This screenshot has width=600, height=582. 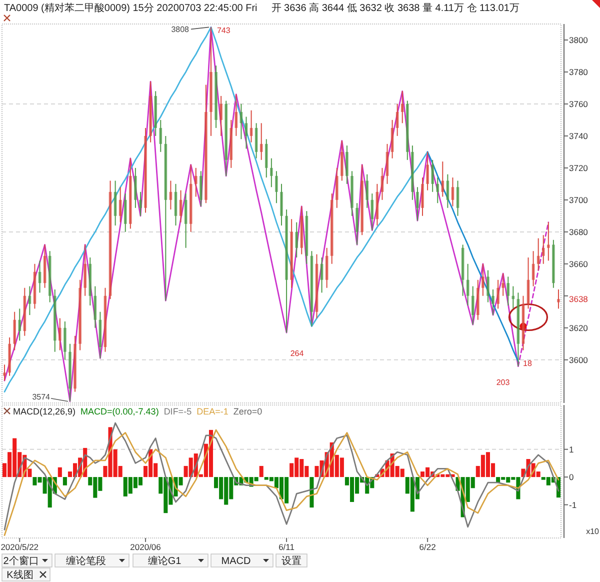 I want to click on y-tick-label: 3740, so click(x=578, y=135).